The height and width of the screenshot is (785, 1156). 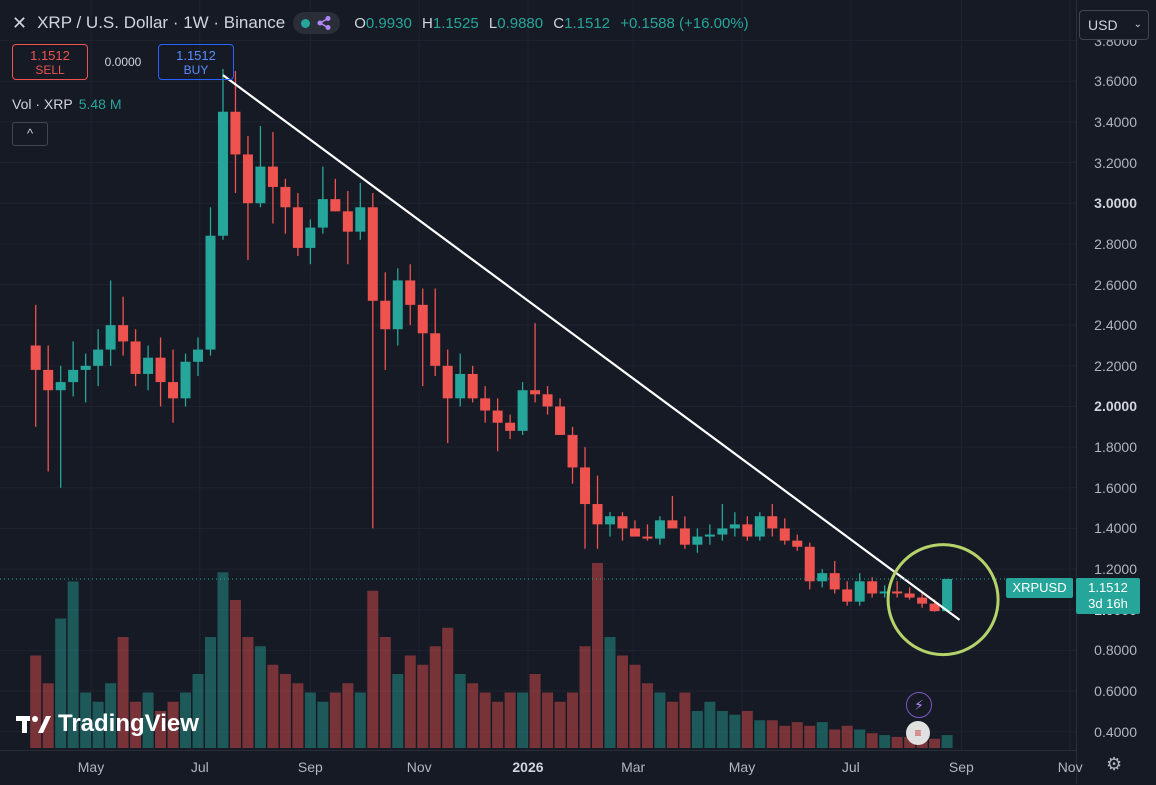 I want to click on sell-button: 1.1512 SELL, so click(x=50, y=62).